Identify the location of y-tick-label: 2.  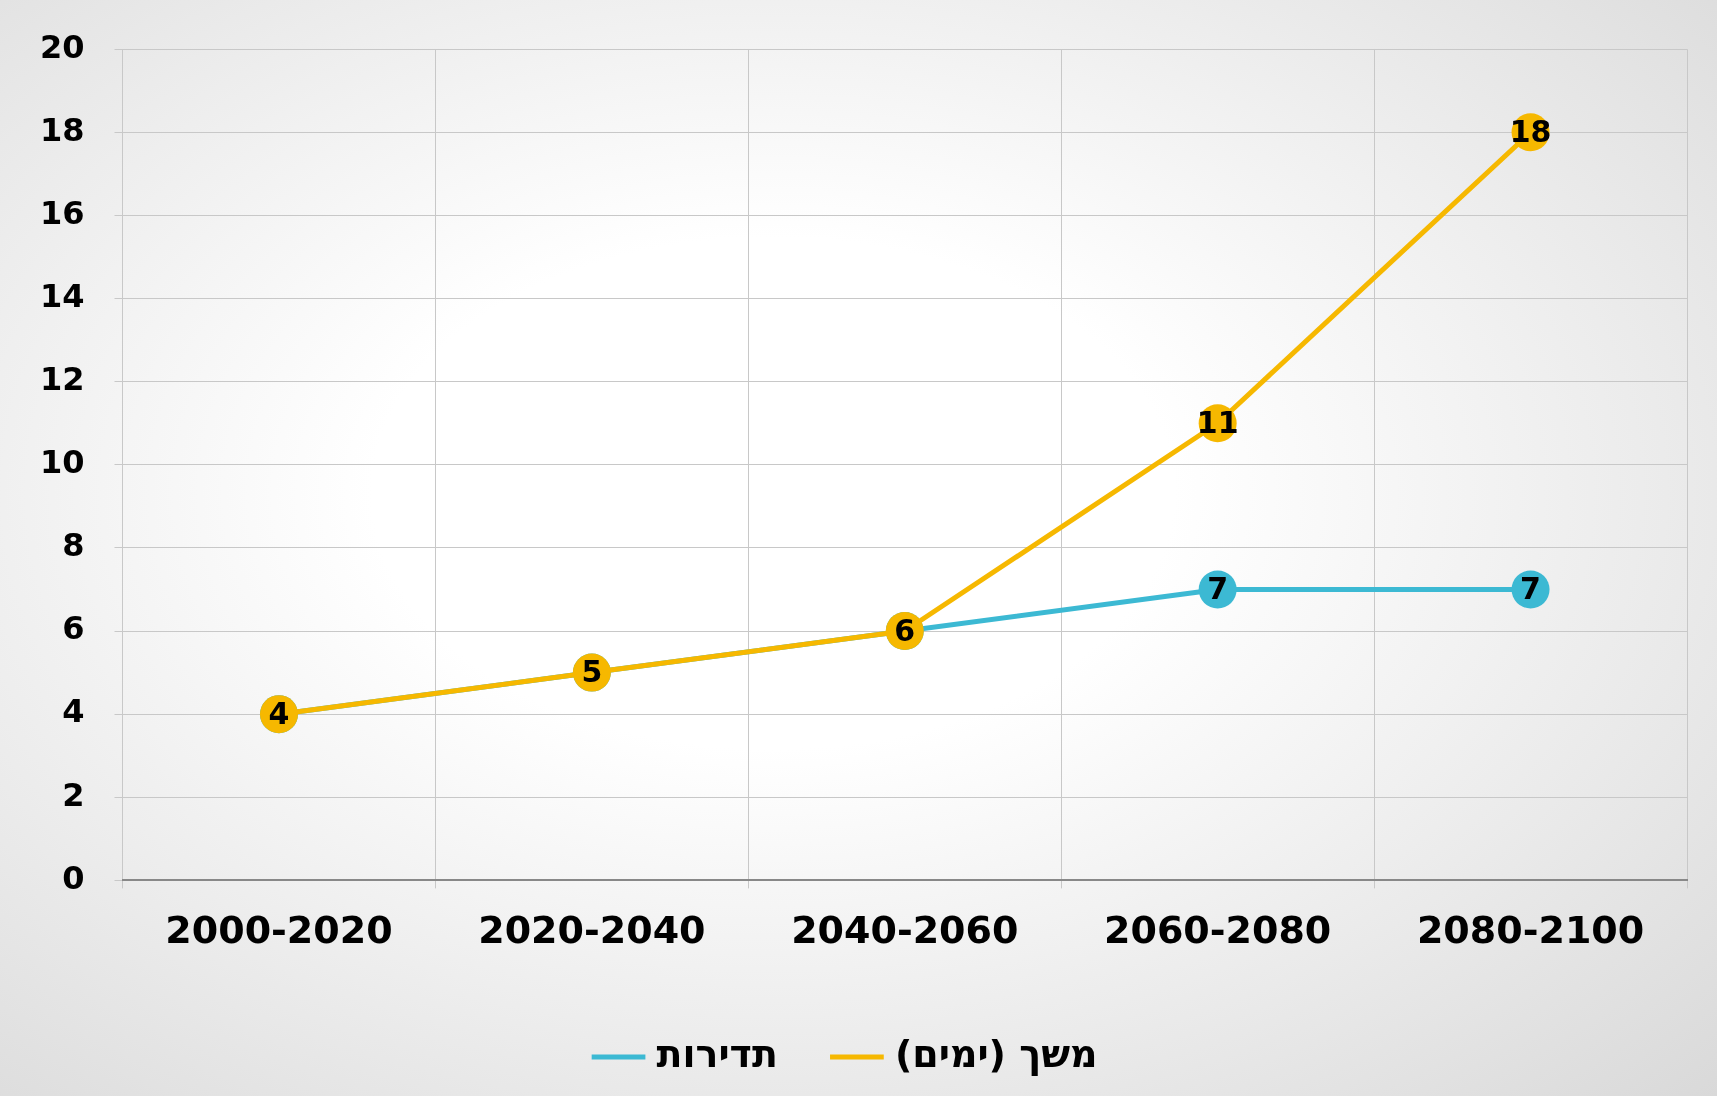
(73, 794).